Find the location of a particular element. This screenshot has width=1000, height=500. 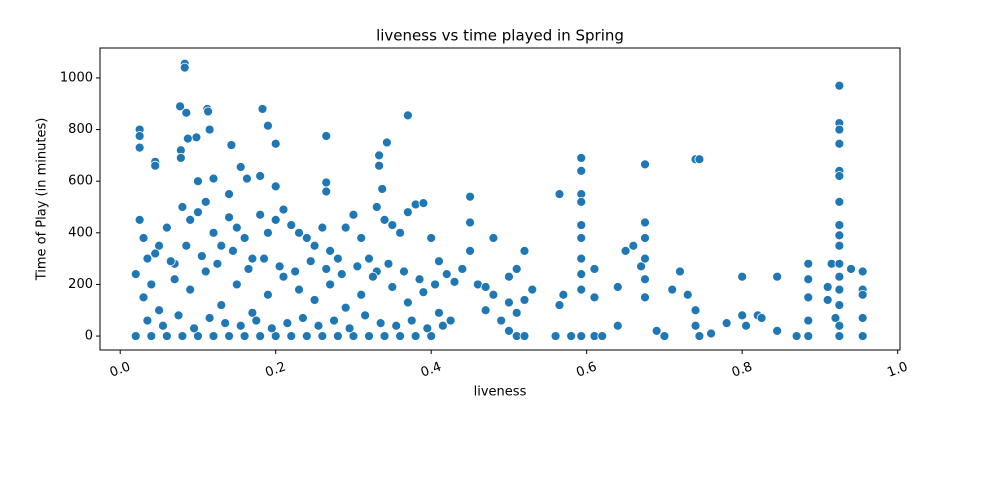

x-tick-label: 0.2 is located at coordinates (275, 369).